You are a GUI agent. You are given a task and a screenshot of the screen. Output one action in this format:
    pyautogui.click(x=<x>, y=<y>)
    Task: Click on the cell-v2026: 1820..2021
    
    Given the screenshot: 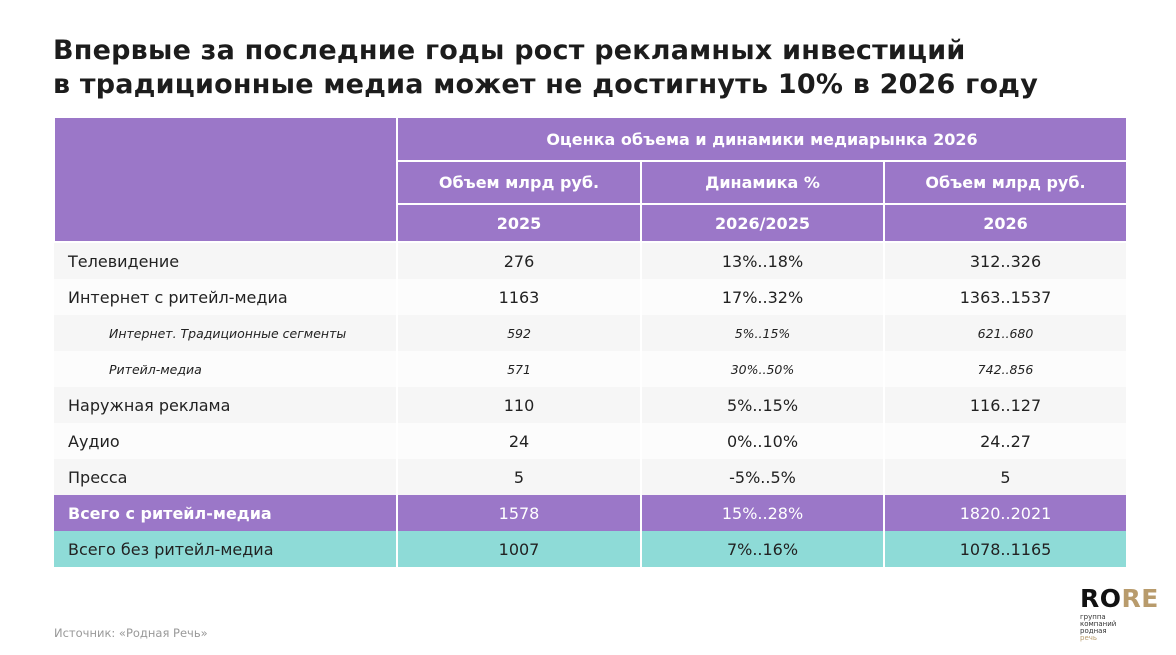 What is the action you would take?
    pyautogui.click(x=1006, y=513)
    